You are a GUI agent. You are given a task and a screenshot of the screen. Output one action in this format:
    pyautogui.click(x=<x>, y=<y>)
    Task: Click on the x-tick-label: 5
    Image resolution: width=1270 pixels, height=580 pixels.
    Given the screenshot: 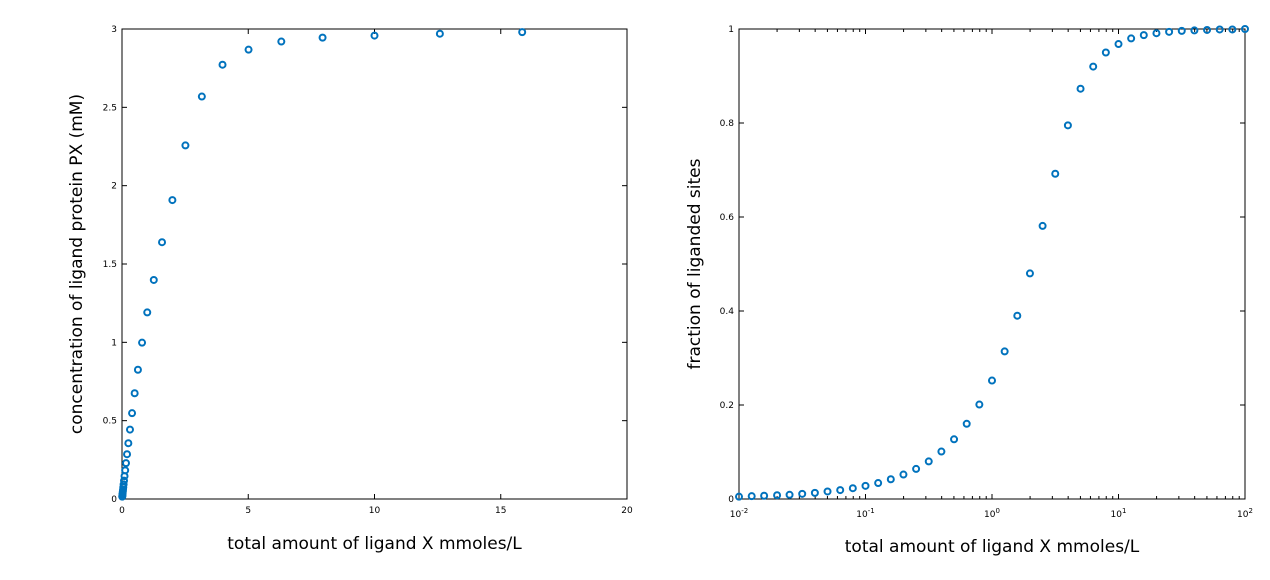 What is the action you would take?
    pyautogui.click(x=248, y=511)
    